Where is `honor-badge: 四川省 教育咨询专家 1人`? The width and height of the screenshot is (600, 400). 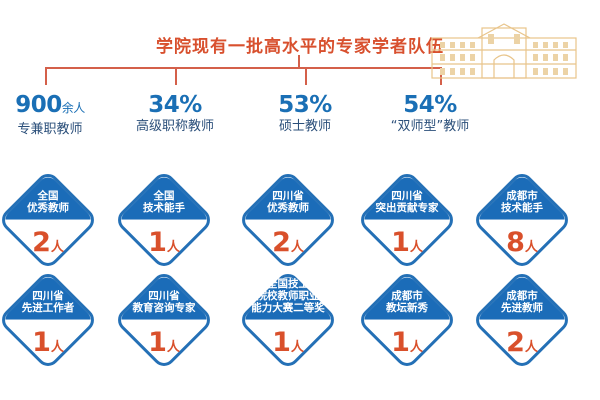 honor-badge: 四川省 教育咨询专家 1人 is located at coordinates (164, 320).